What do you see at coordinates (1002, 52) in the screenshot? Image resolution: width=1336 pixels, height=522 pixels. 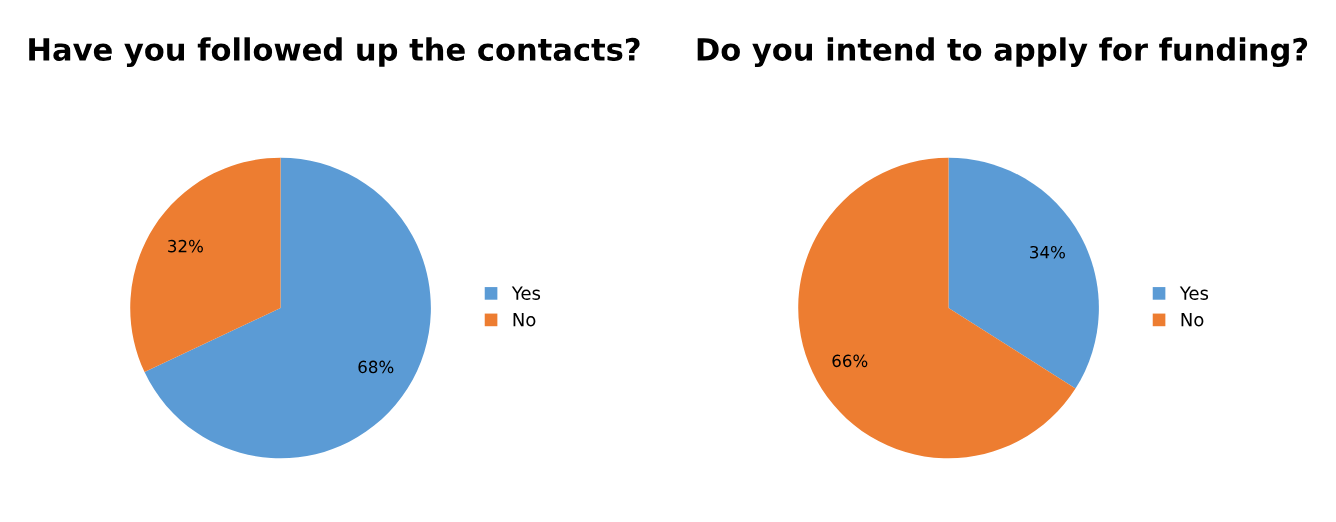 I see `chart-title: Do you intend to apply for funding?` at bounding box center [1002, 52].